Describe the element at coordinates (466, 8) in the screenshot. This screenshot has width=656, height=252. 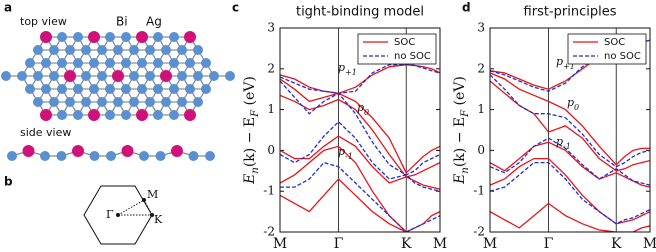
I see `panel-letter: d` at that location.